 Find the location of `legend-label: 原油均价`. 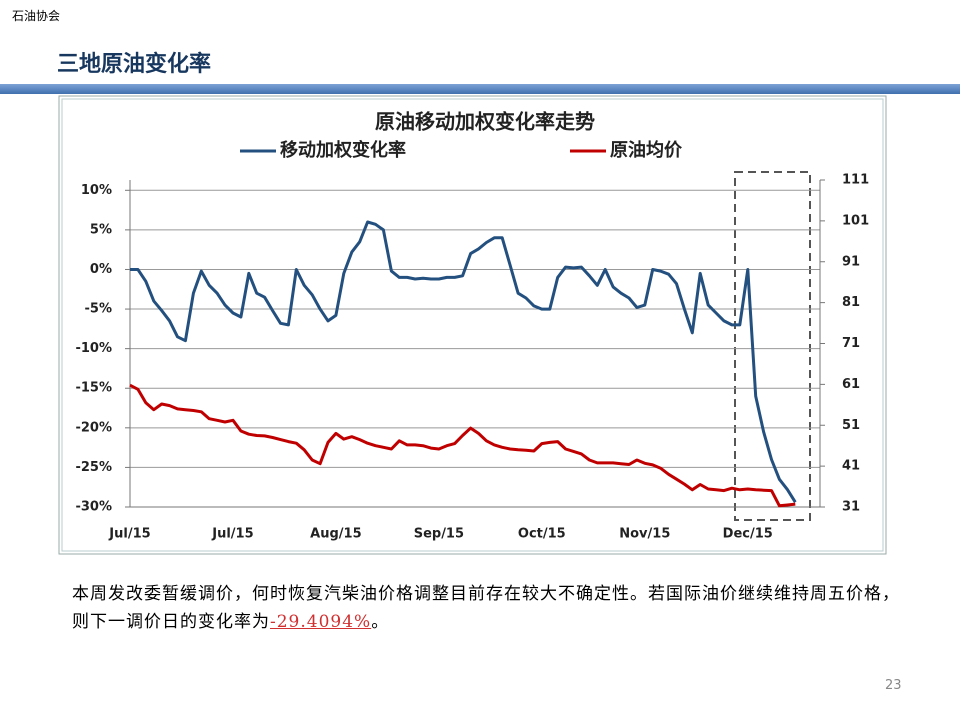

legend-label: 原油均价 is located at coordinates (646, 150).